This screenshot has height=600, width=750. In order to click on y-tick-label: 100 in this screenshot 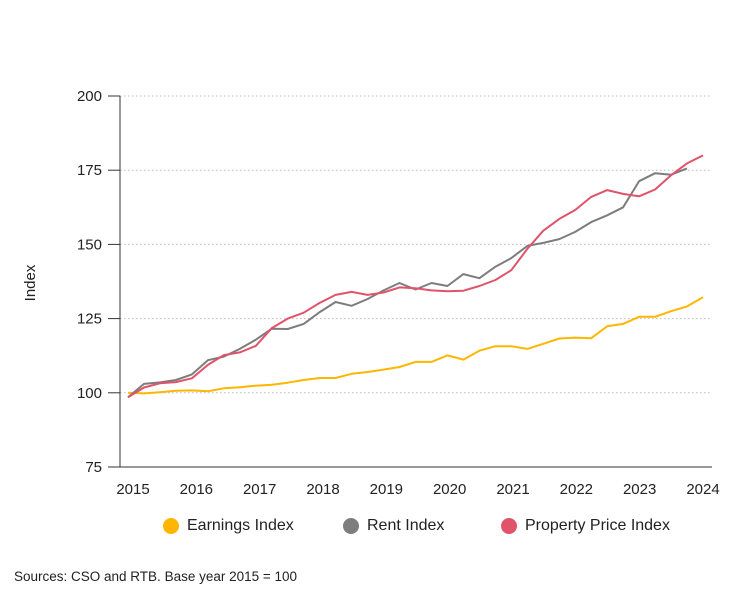, I will do `click(89, 393)`.